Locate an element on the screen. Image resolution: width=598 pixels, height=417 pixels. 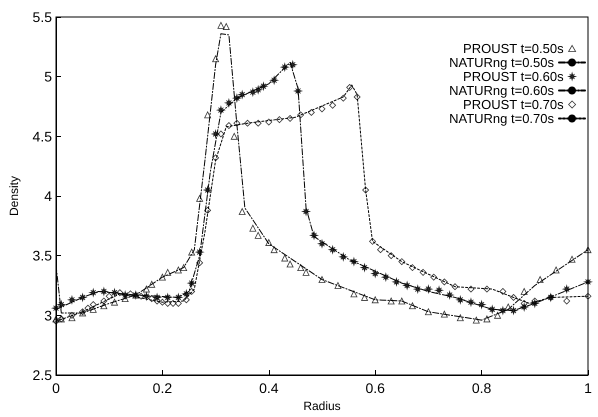
y-tick-label: 4.5 is located at coordinates (42, 136).